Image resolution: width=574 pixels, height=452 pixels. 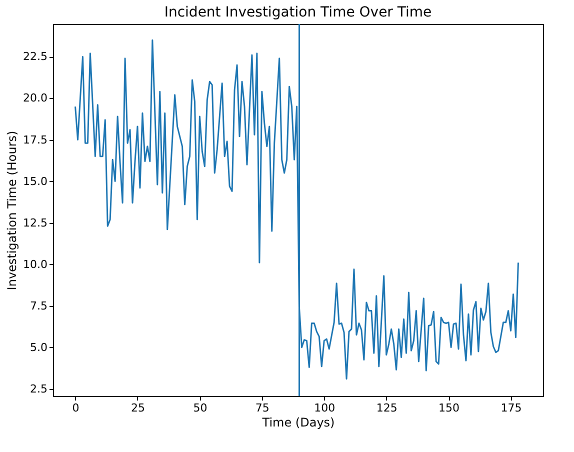 What do you see at coordinates (39, 305) in the screenshot?
I see `y-tick-label: 7.5` at bounding box center [39, 305].